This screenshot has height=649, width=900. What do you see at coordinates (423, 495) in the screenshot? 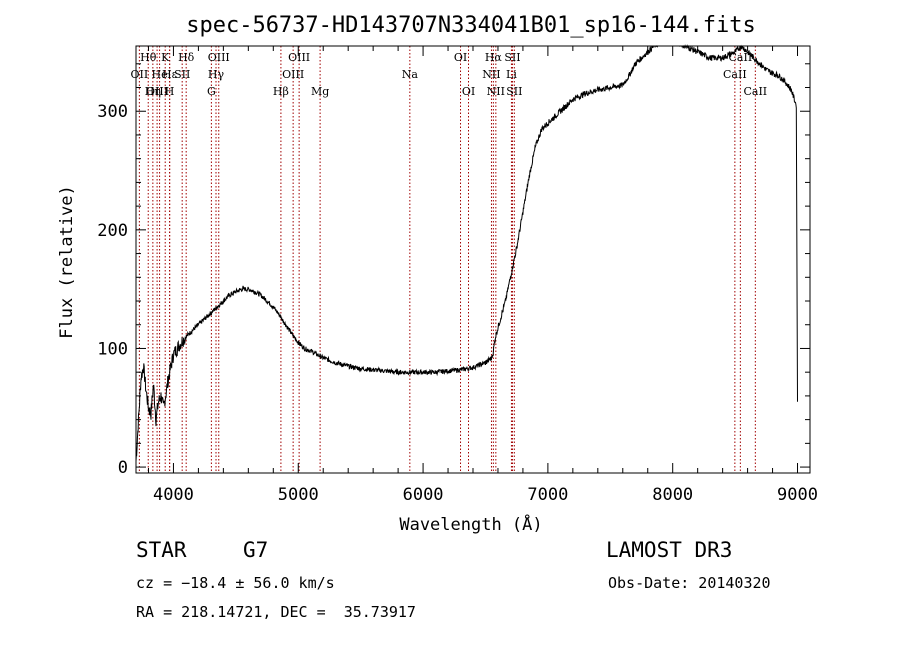
I see `x-tick-label: 6000` at bounding box center [423, 495].